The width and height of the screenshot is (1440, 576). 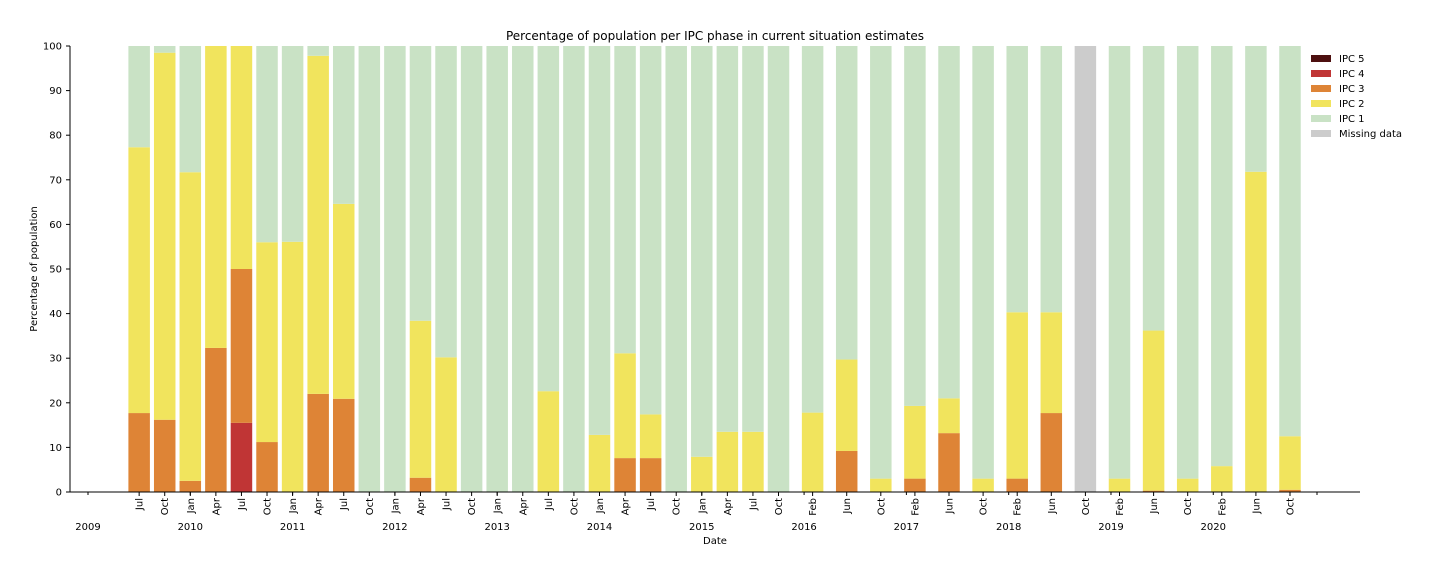 I want to click on legend-label-ipc-5: IPC 5, so click(x=1352, y=59).